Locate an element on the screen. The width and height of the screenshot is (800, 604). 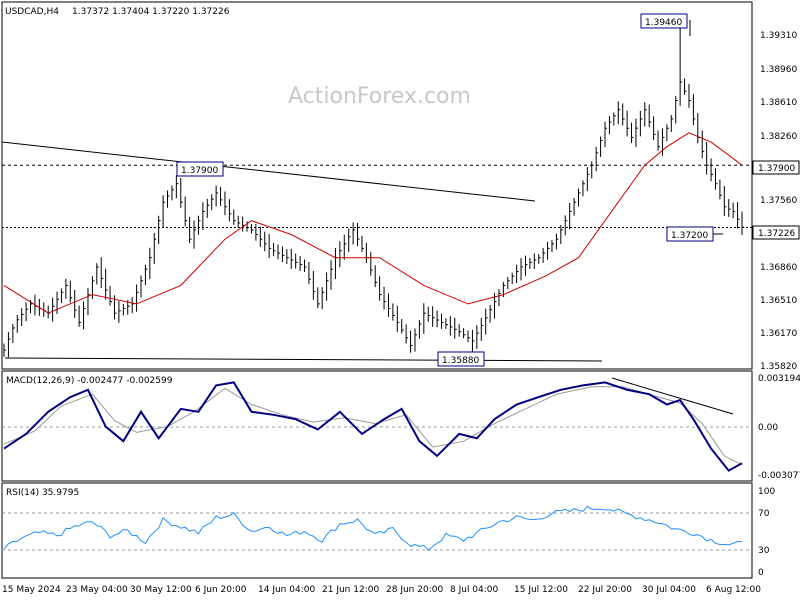
resist-label-box is located at coordinates (200, 169).